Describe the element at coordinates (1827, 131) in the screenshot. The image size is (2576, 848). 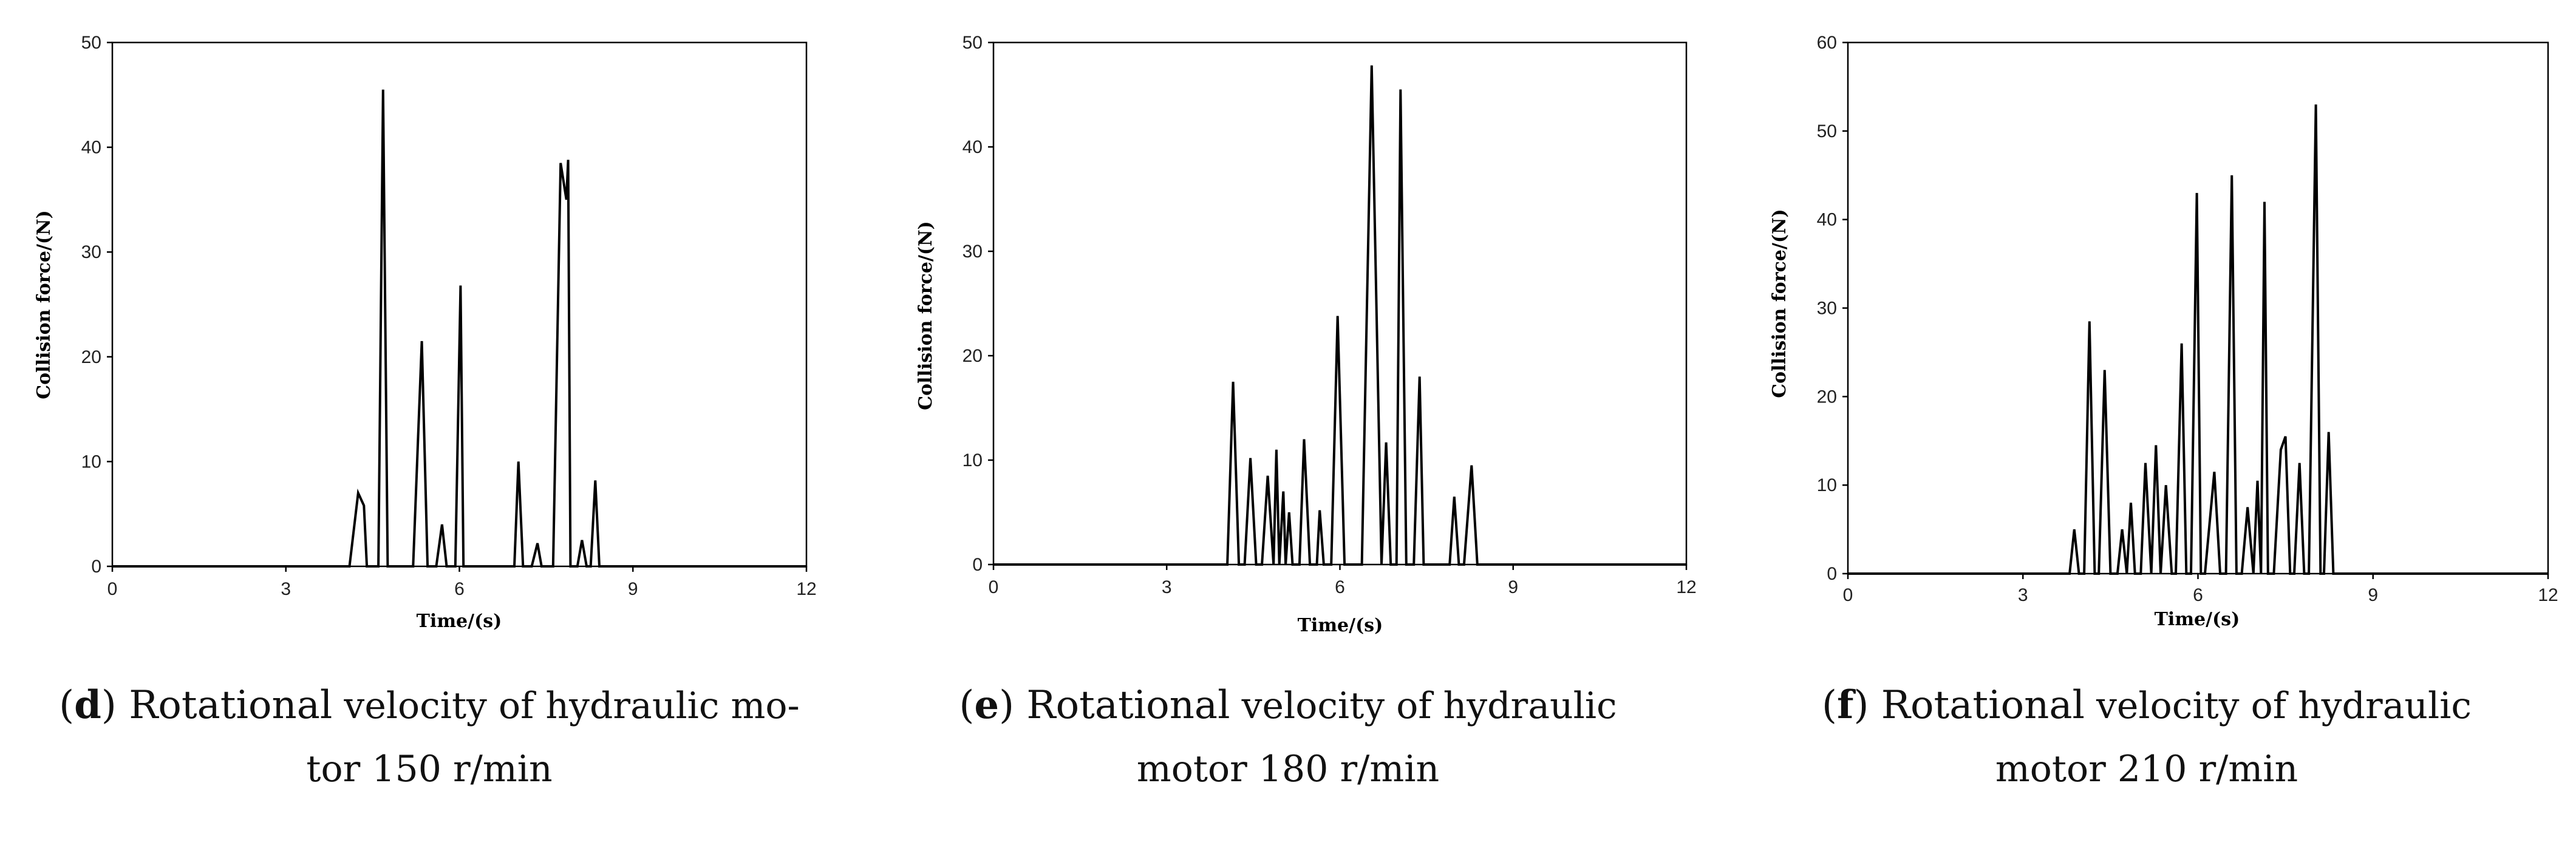
I see `chart-f-ytick-label: 50` at that location.